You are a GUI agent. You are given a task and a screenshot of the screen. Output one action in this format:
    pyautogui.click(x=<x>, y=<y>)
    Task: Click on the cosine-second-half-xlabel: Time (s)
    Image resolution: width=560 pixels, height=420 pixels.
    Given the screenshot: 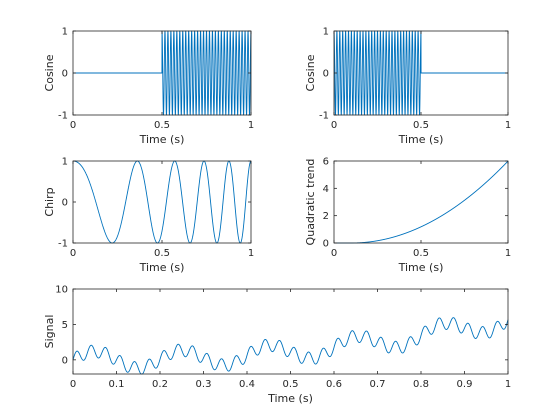 What is the action you would take?
    pyautogui.click(x=162, y=139)
    